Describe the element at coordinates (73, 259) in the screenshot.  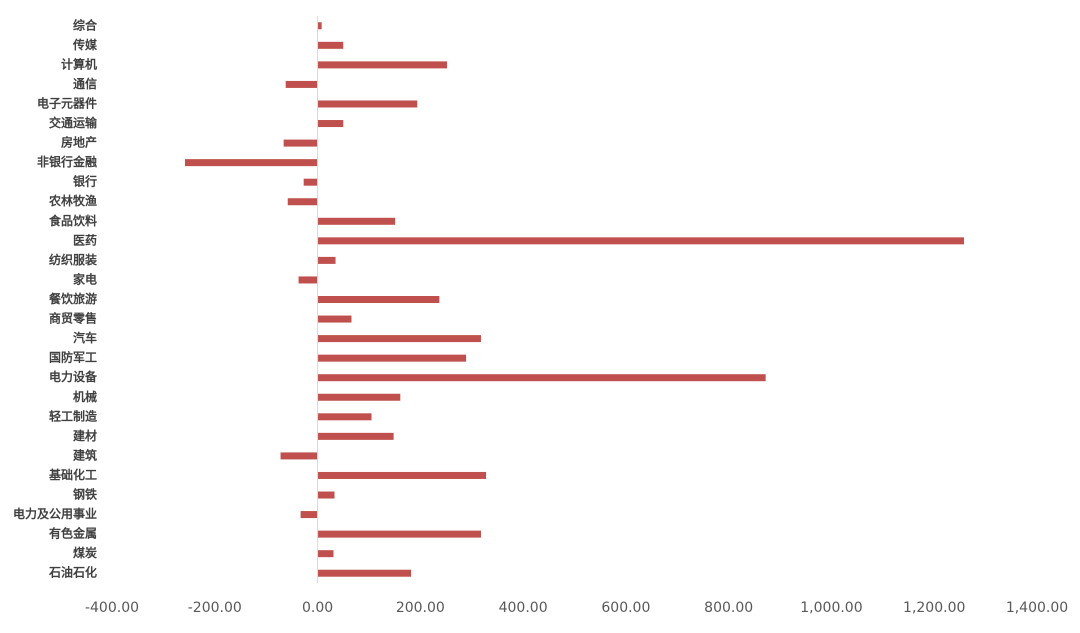
I see `y-tick-label: 纺织服装` at that location.